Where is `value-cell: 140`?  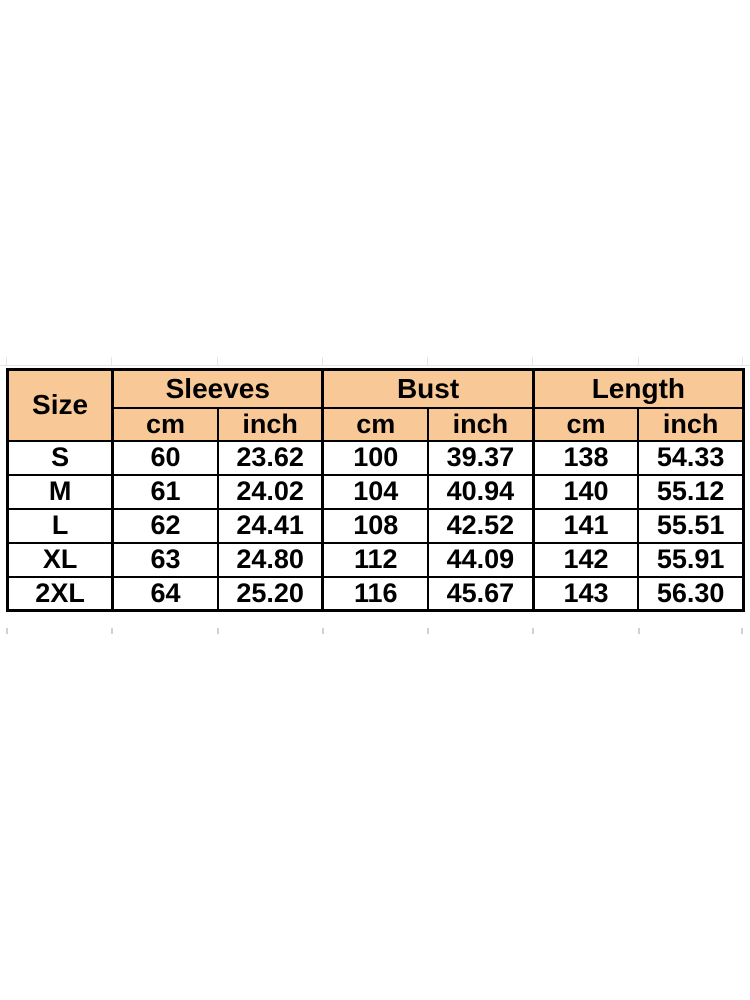 value-cell: 140 is located at coordinates (585, 491).